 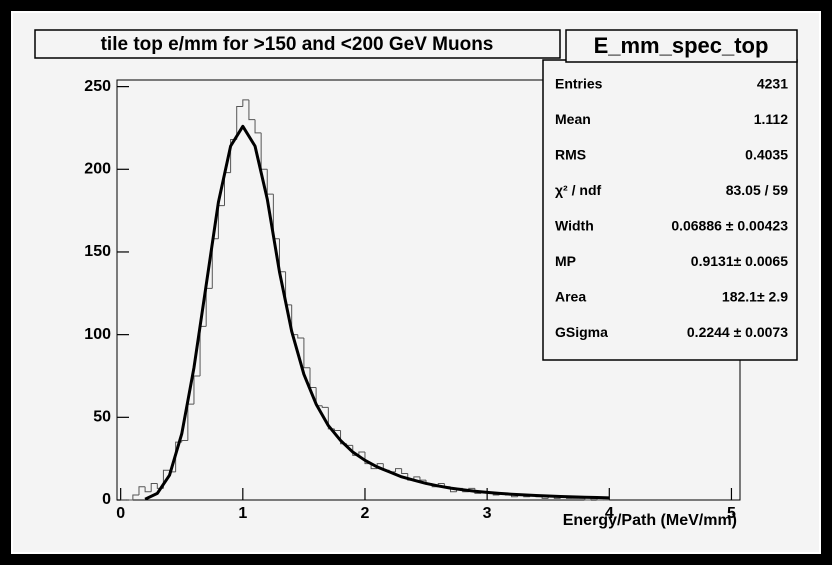 I want to click on stat-label: Width, so click(x=574, y=226).